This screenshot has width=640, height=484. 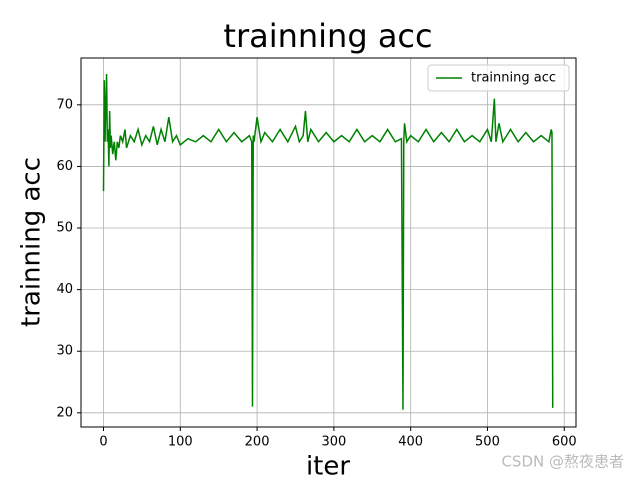 What do you see at coordinates (562, 462) in the screenshot?
I see `watermark: CSDN @熬夜患者` at bounding box center [562, 462].